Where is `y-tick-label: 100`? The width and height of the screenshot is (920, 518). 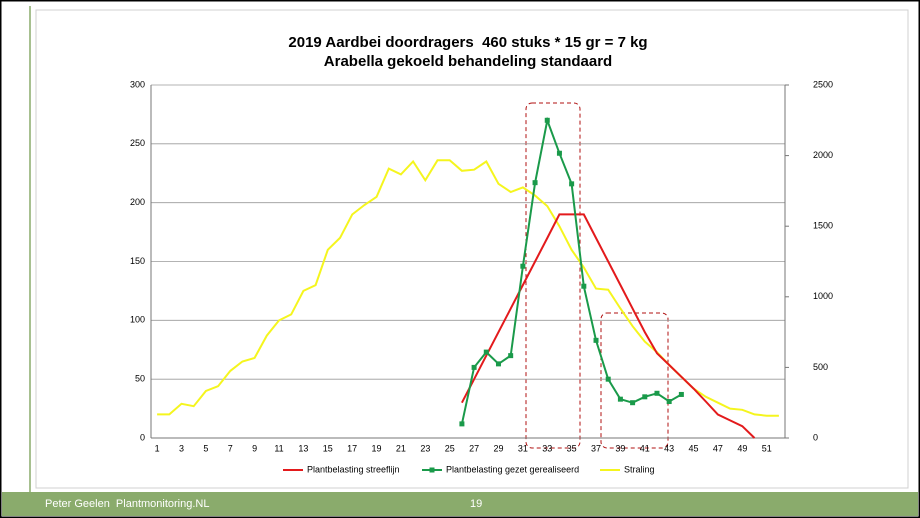 y-tick-label: 100 is located at coordinates (137, 320).